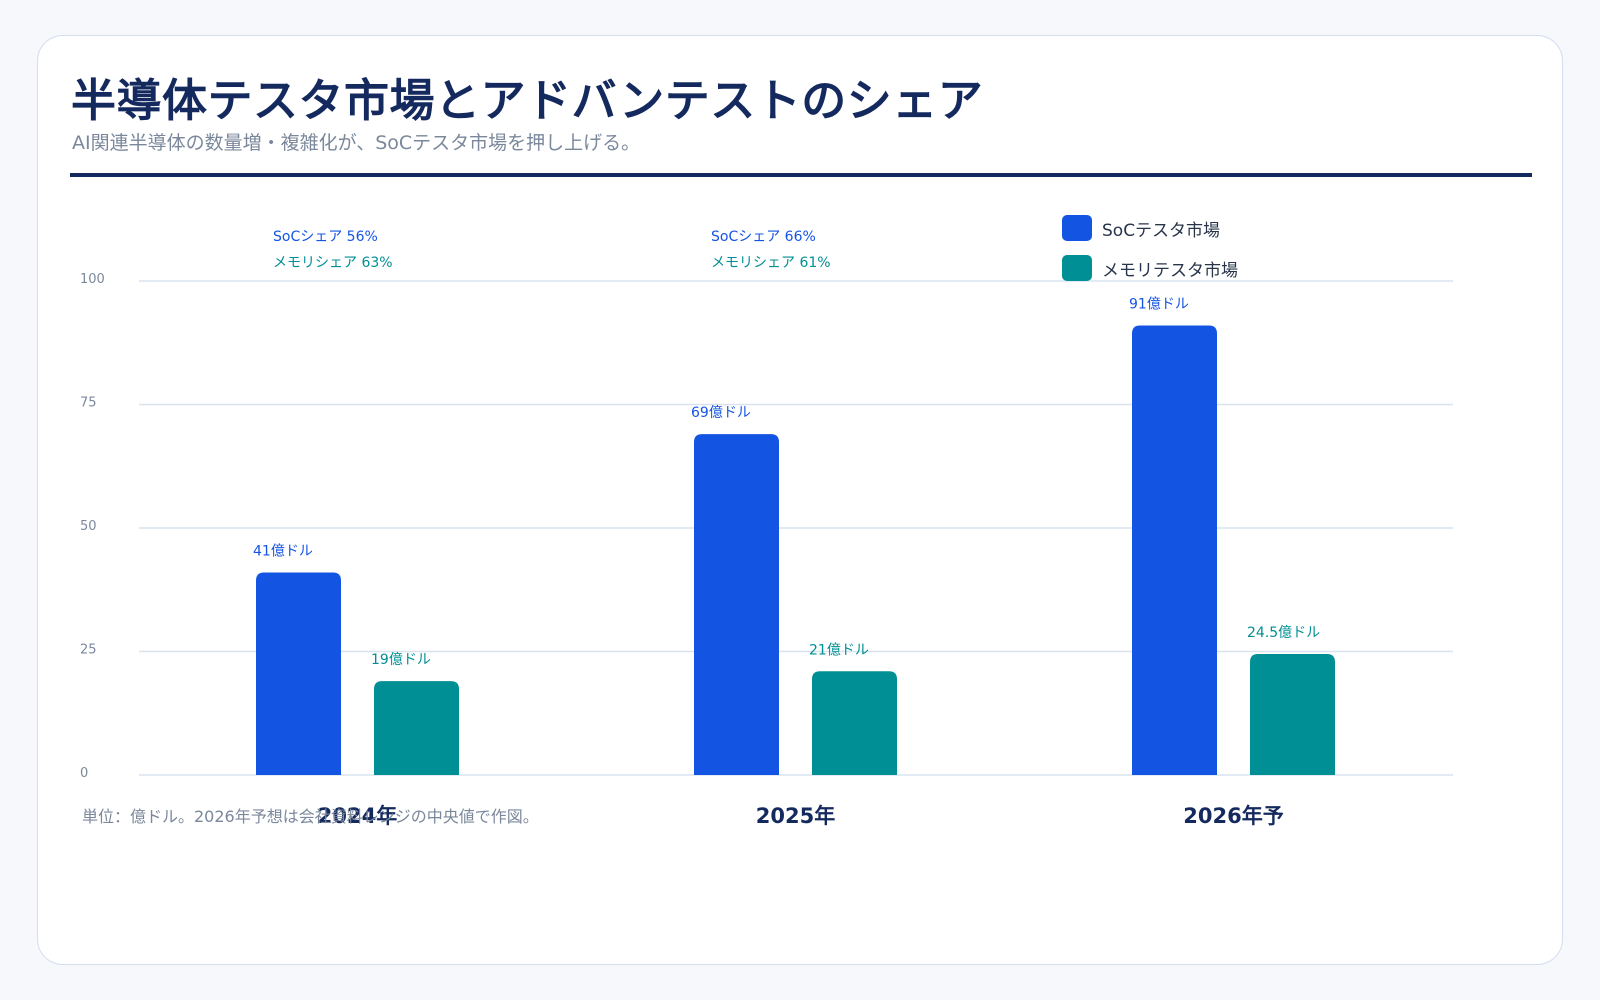  I want to click on legend-label-soc: SoCテスタ市場, so click(1161, 230).